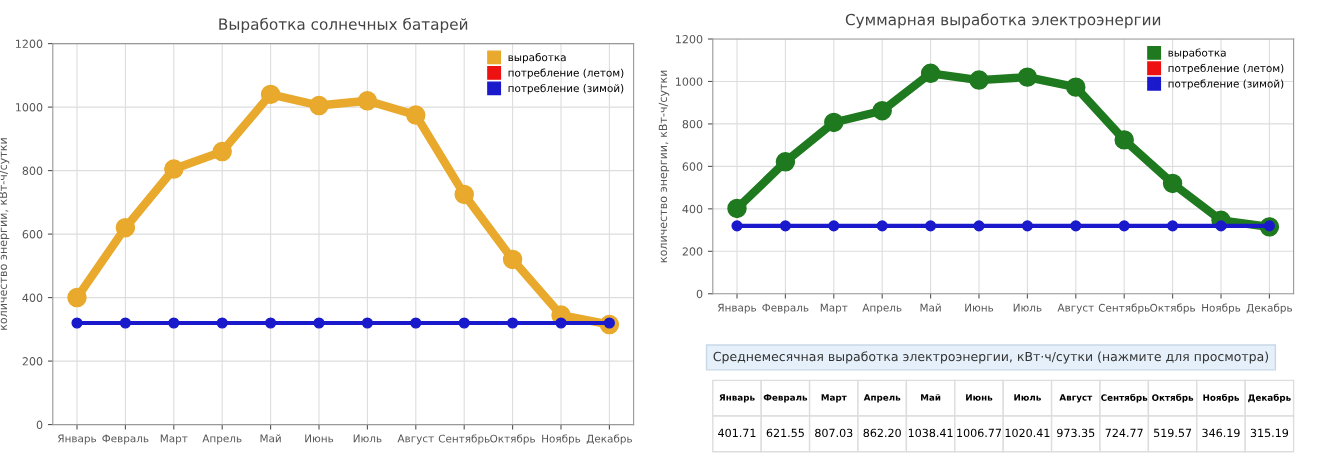 The height and width of the screenshot is (459, 1320). Describe the element at coordinates (1221, 308) in the screenshot. I see `x-tick-label: Ноябрь` at that location.